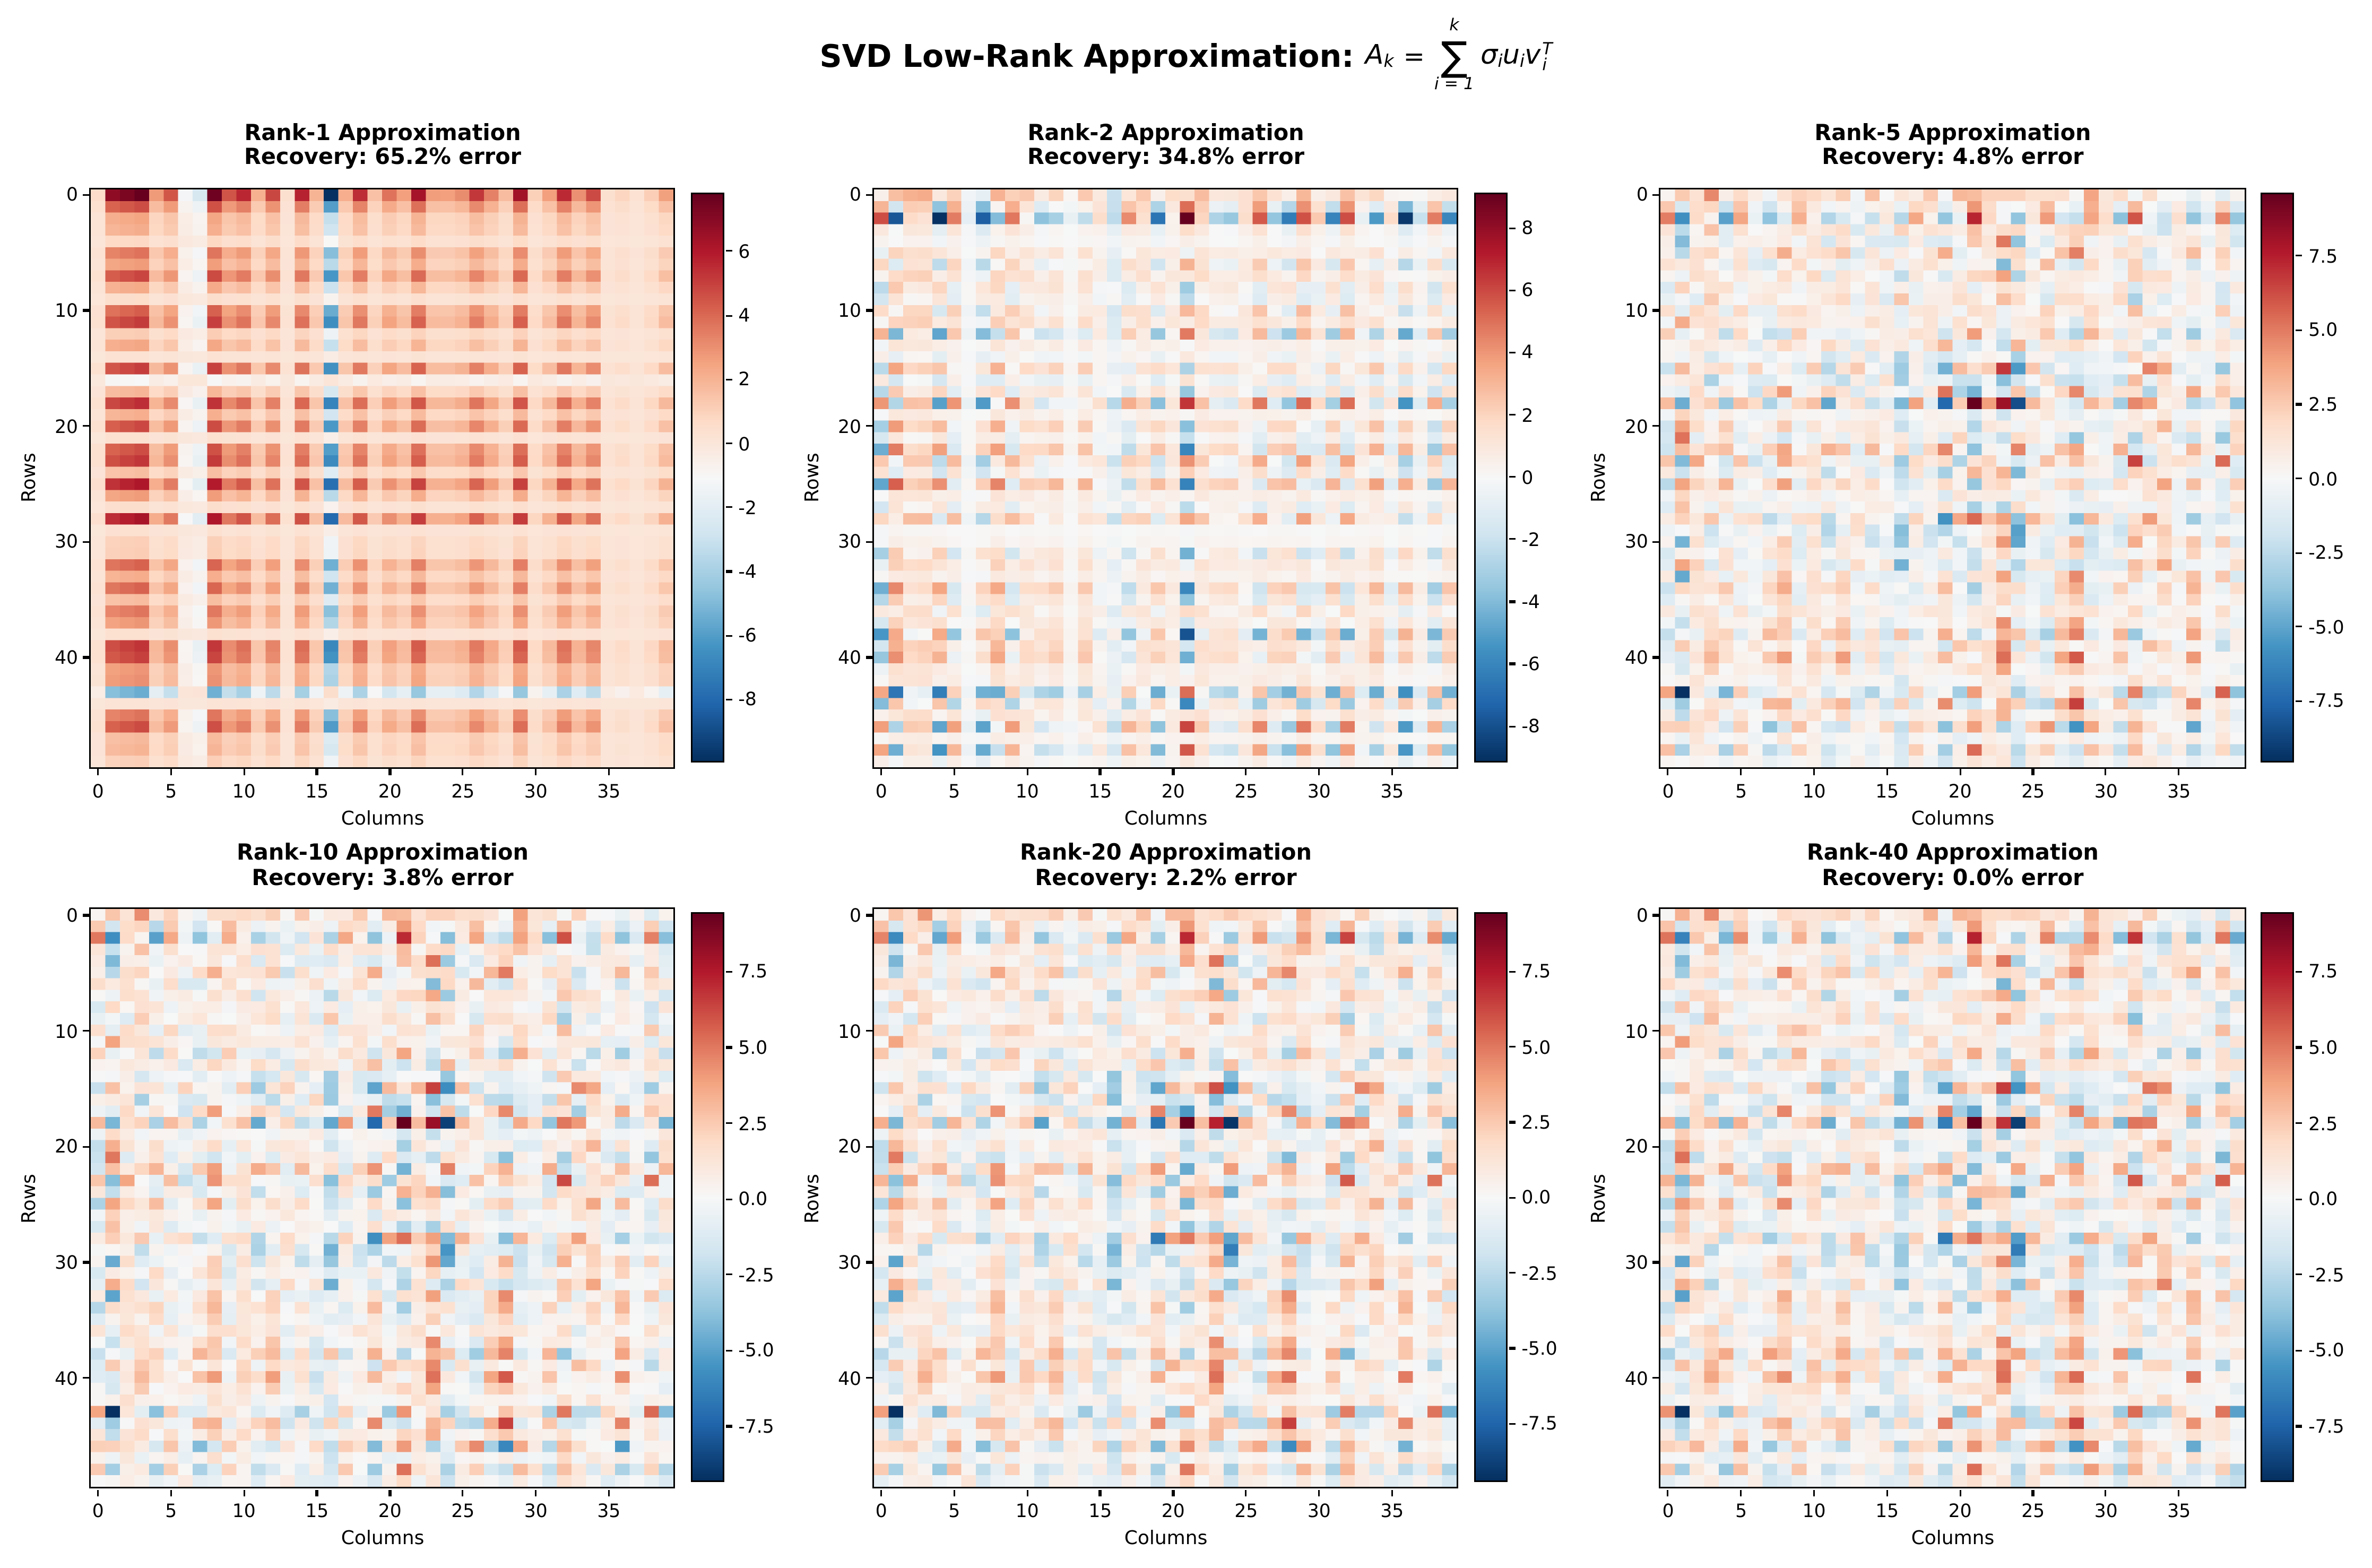  I want to click on colorbar-tick-label: 0.0, so click(1536, 1197).